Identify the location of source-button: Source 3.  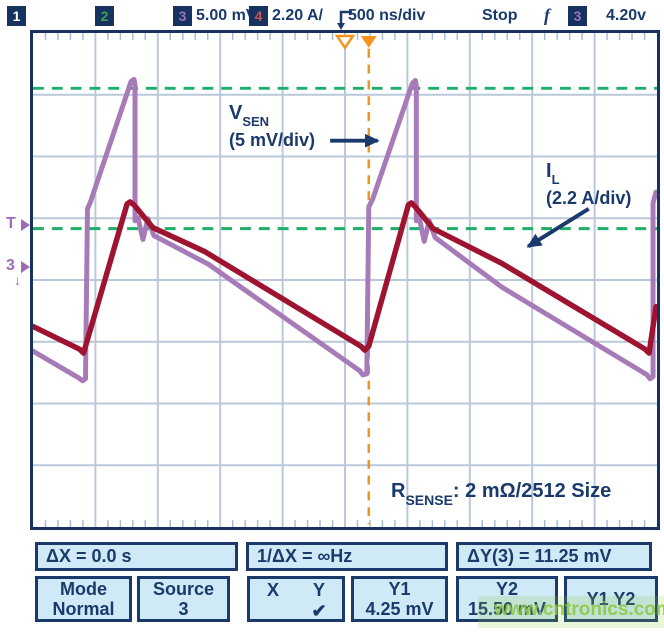
(183, 599).